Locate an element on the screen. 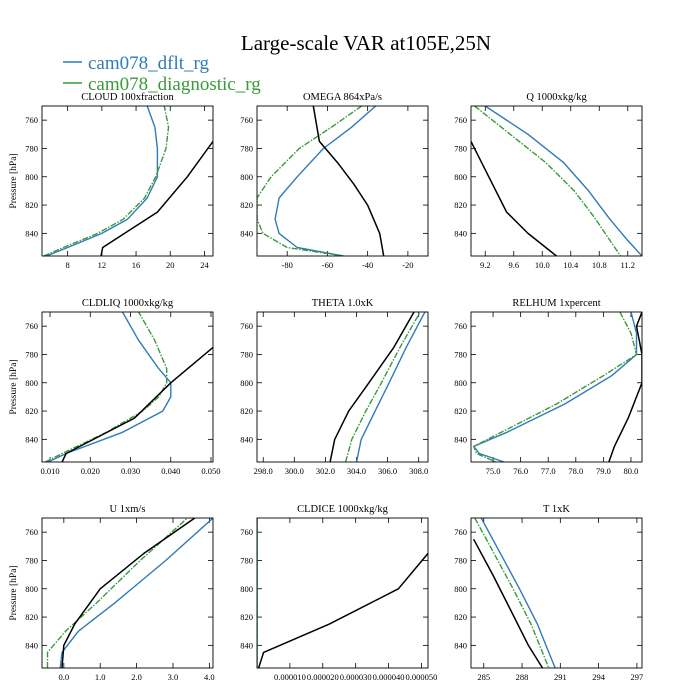  x-tick-label: 0.020 is located at coordinates (90, 471).